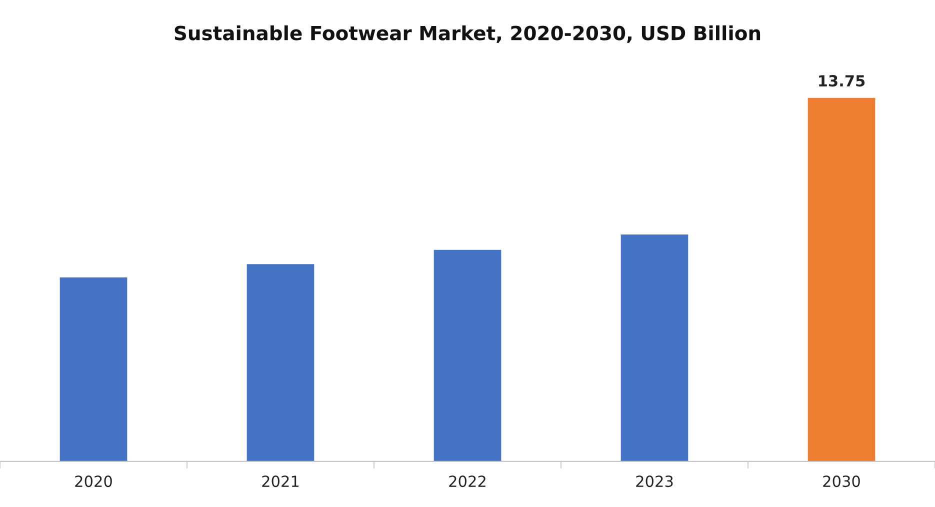  What do you see at coordinates (654, 482) in the screenshot?
I see `x-tick-label: 2023` at bounding box center [654, 482].